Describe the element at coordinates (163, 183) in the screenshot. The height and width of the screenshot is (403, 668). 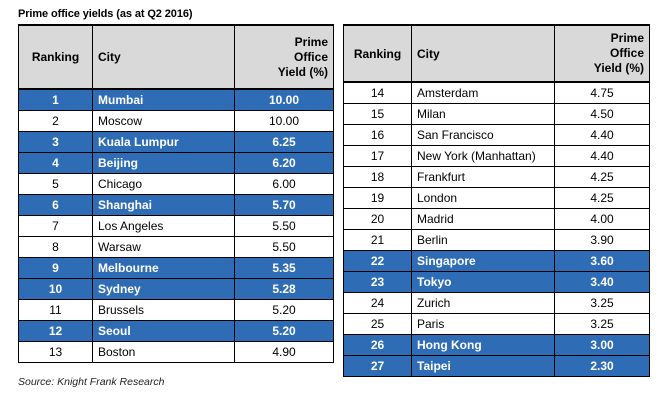
I see `city-cell: Chicago` at that location.